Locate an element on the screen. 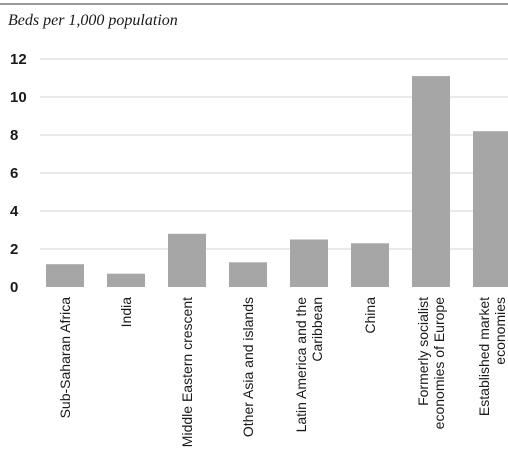 The height and width of the screenshot is (459, 508). x-category-label: Sub-Saharan Africa is located at coordinates (65, 358).